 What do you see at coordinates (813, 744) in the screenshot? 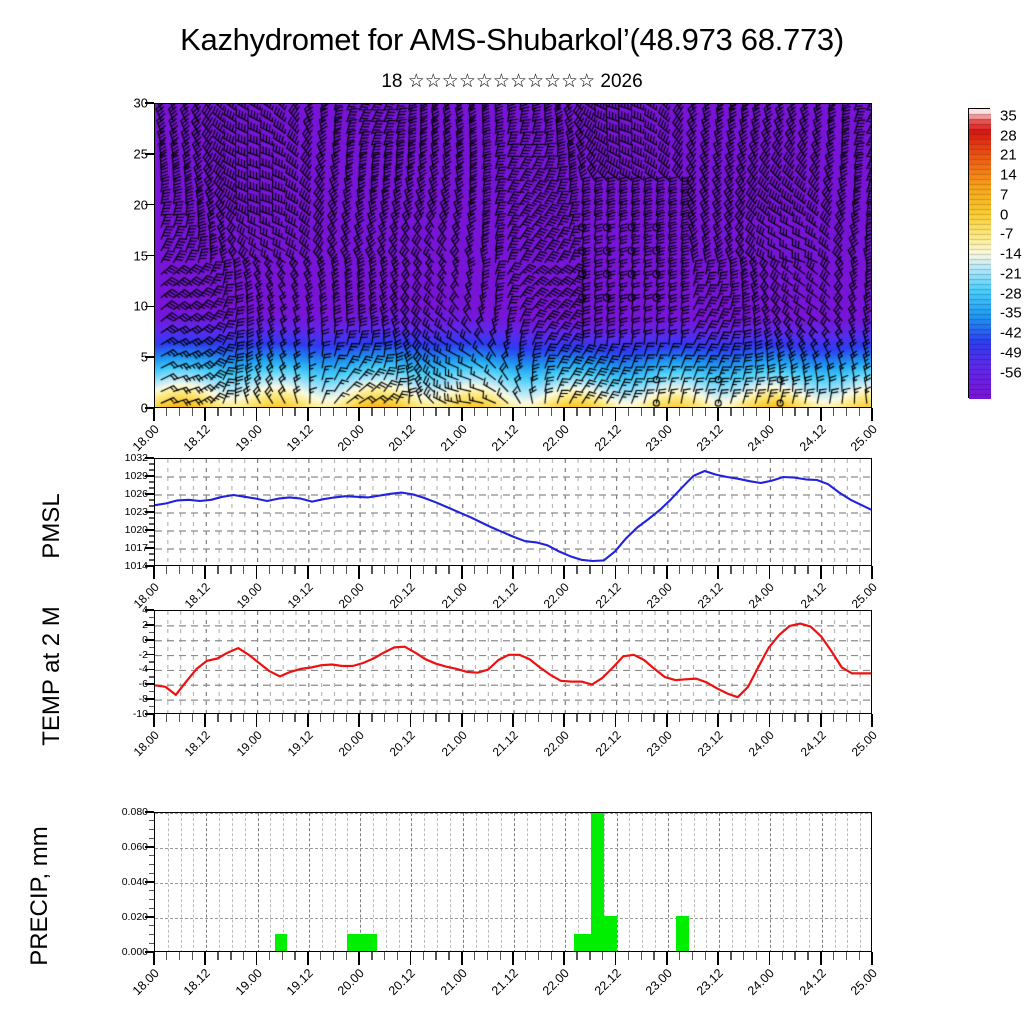
I see `x-tick-label: 24.12` at bounding box center [813, 744].